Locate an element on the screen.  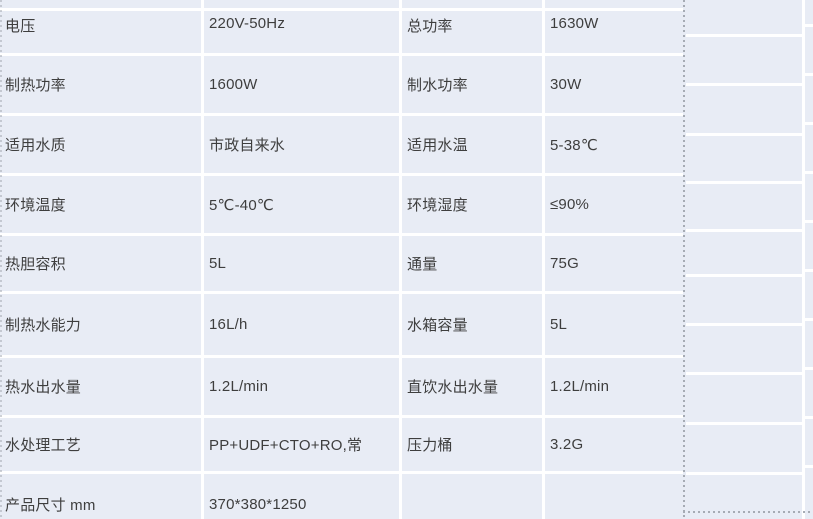
spec-label-cell: 产品尺寸 mm is located at coordinates (100, 496).